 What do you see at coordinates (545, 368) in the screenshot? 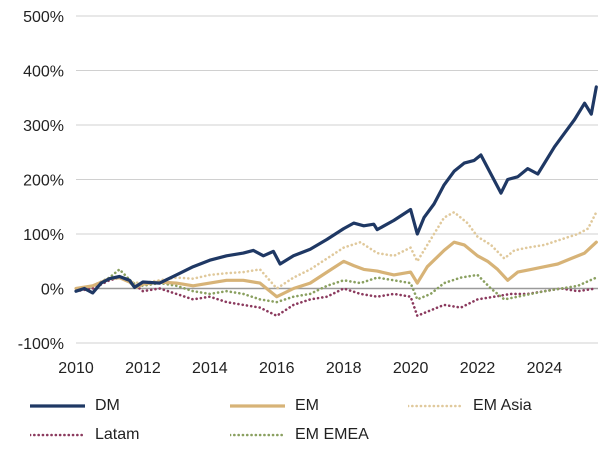
I see `x-tick-label: 2024` at bounding box center [545, 368].